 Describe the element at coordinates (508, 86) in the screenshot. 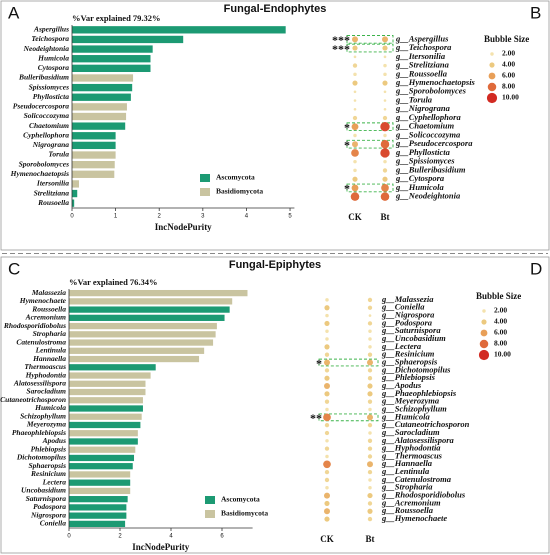

I see `size-legend-label: 8.00` at that location.